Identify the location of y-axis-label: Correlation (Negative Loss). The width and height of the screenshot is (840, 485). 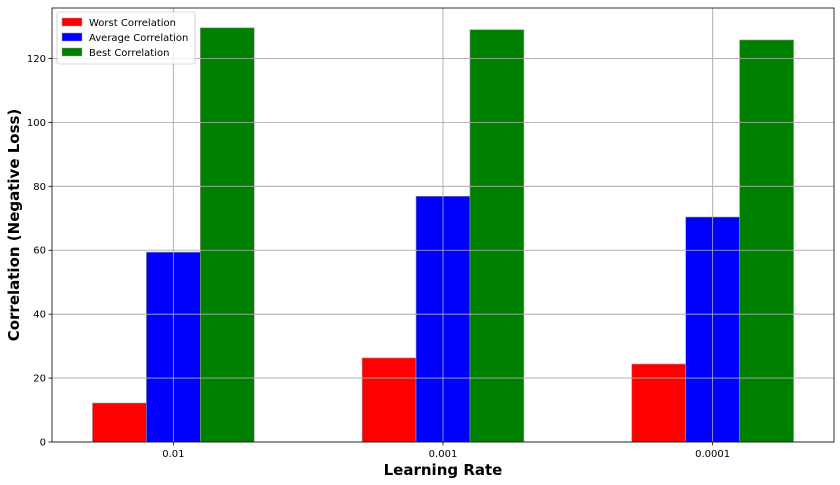
(14, 225).